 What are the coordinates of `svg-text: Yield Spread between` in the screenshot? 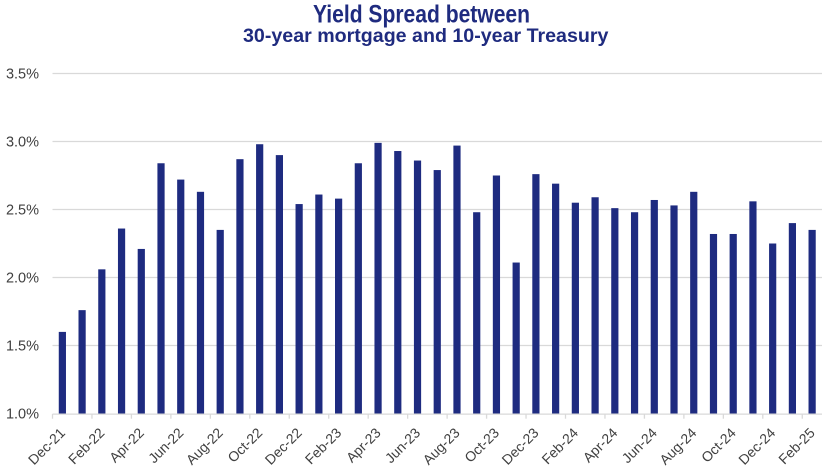 It's located at (421, 15).